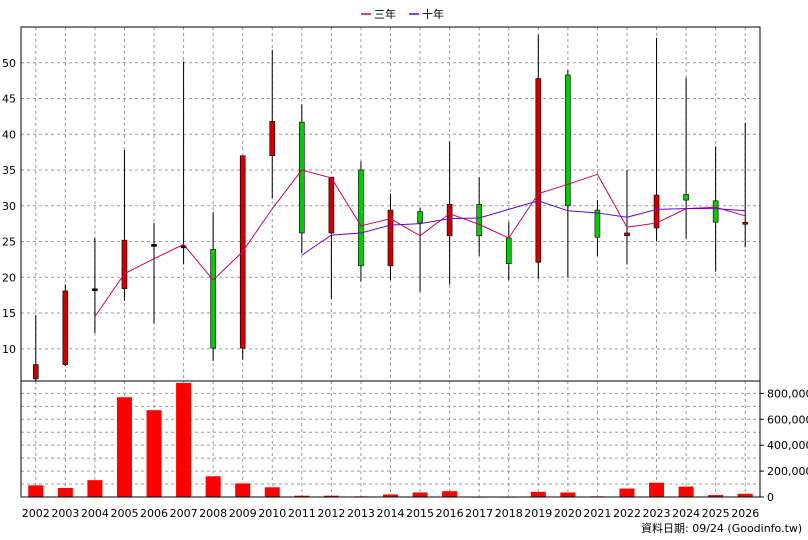 Image resolution: width=808 pixels, height=540 pixels. Describe the element at coordinates (787, 471) in the screenshot. I see `volume-tick-label: 200,000` at that location.